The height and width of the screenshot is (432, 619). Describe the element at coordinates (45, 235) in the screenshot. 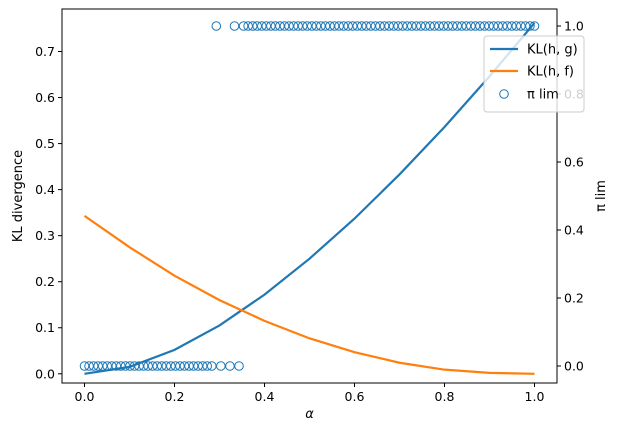

I see `left-y-tick-label: 0.3` at that location.